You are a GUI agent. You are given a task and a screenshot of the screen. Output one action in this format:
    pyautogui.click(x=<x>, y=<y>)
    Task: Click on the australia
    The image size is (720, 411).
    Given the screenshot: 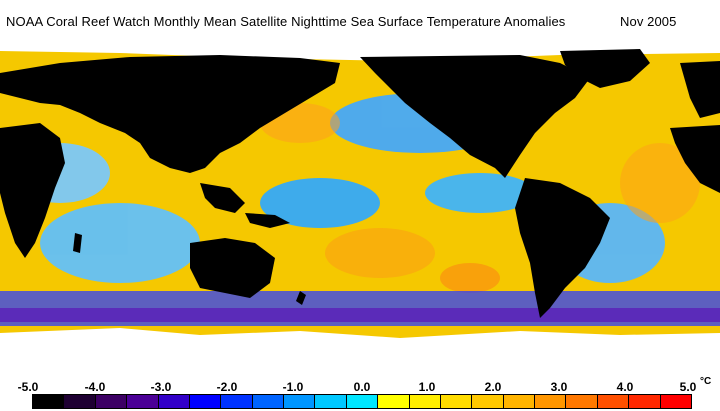 What is the action you would take?
    pyautogui.click(x=232, y=268)
    